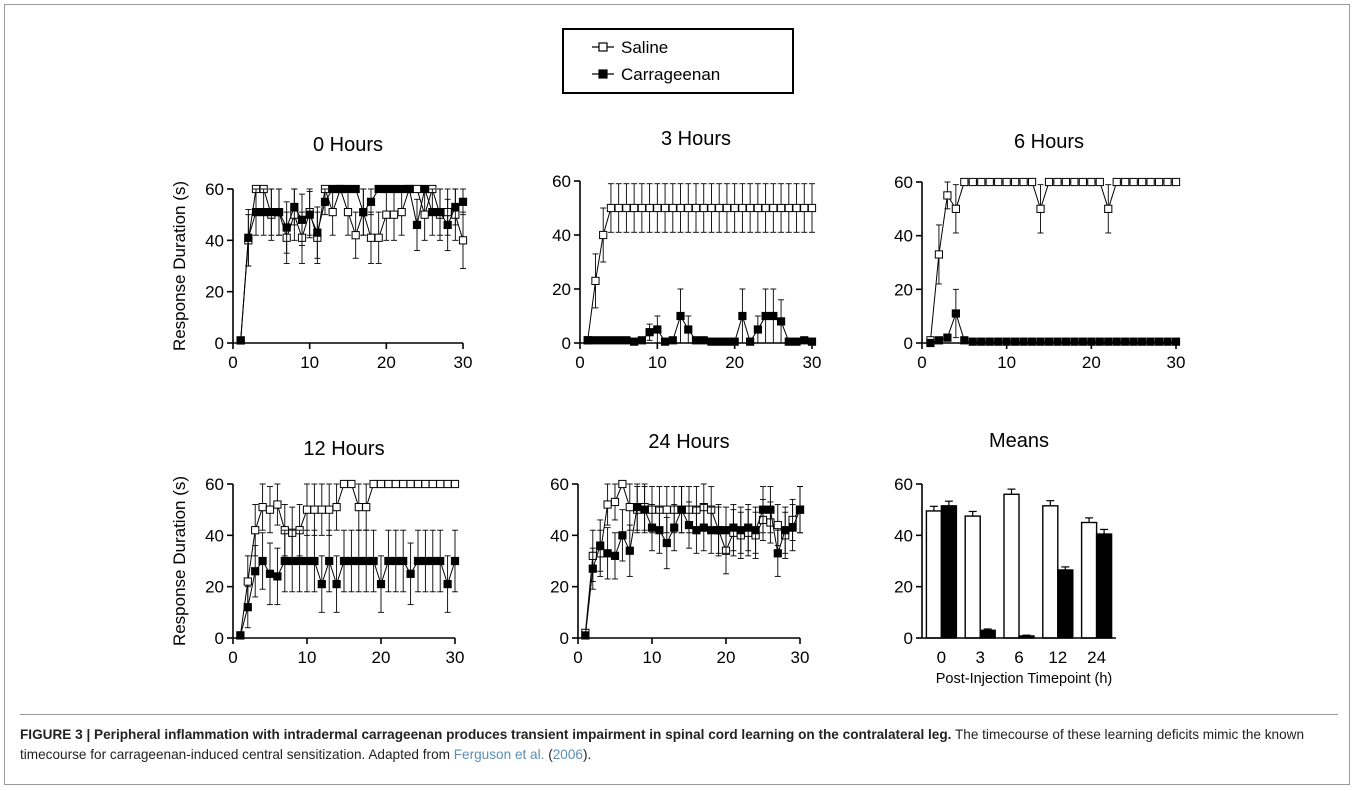 The image size is (1356, 791). Describe the element at coordinates (1096, 657) in the screenshot. I see `x-tick-label: 24` at that location.